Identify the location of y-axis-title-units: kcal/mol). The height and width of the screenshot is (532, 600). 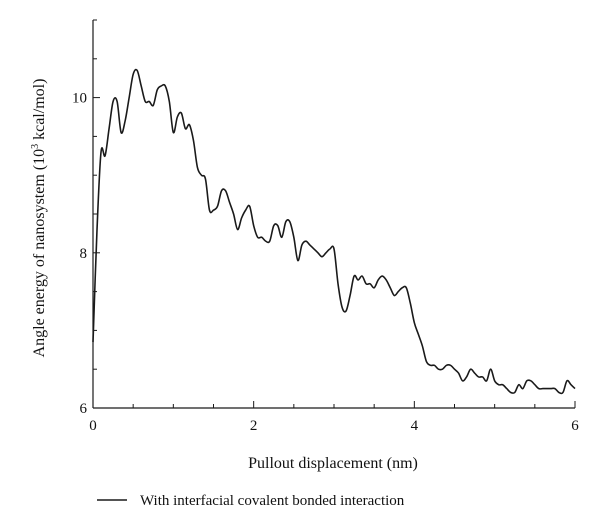
(39, 111).